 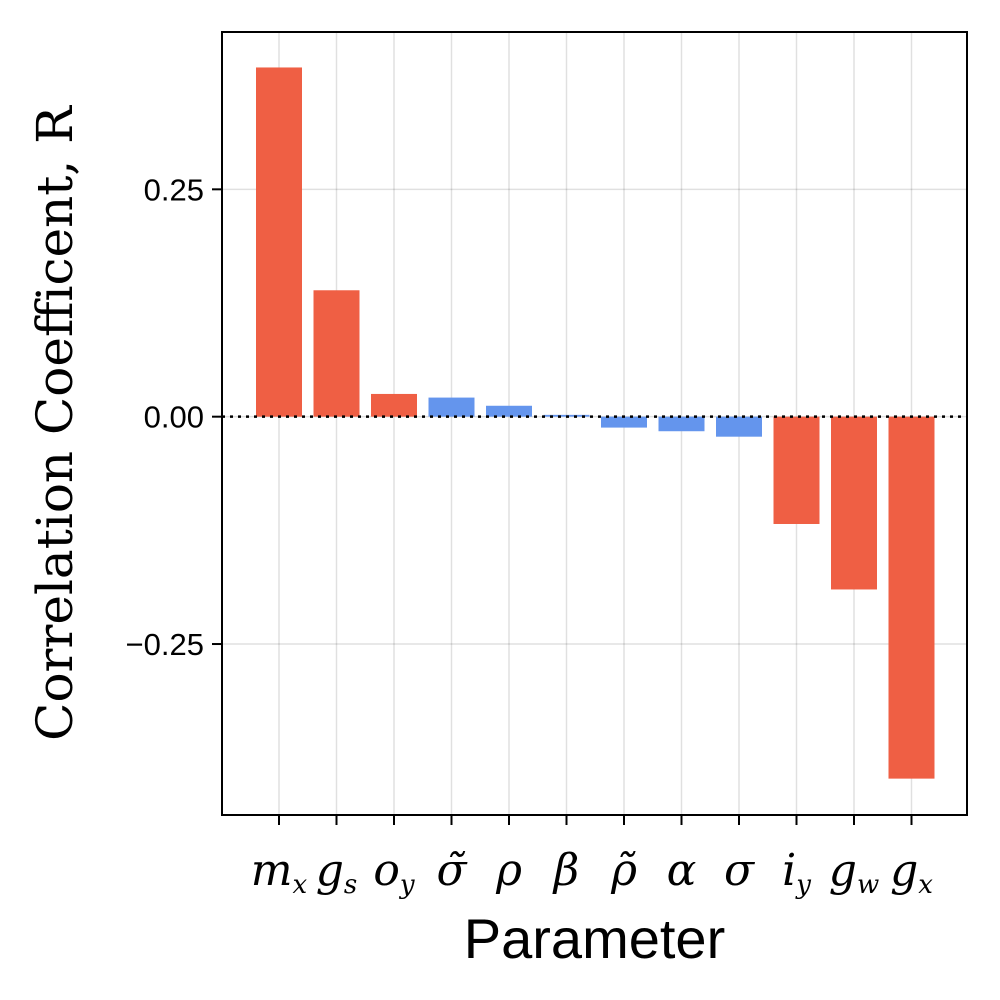 I want to click on x-tick-label: iy, so click(x=796, y=872).